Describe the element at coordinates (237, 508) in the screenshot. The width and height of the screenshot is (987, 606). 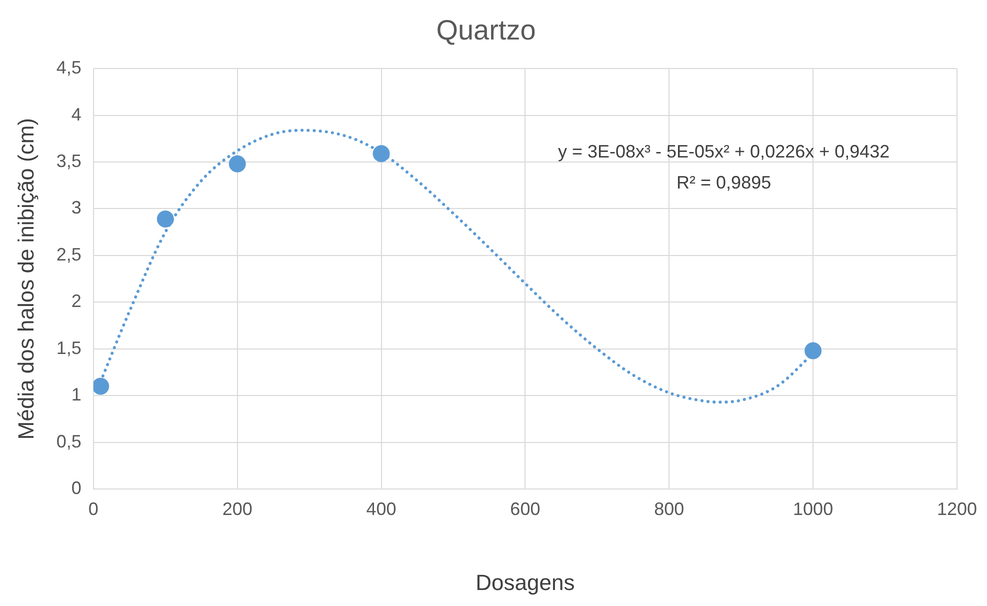
I see `x-tick-label: 200` at that location.